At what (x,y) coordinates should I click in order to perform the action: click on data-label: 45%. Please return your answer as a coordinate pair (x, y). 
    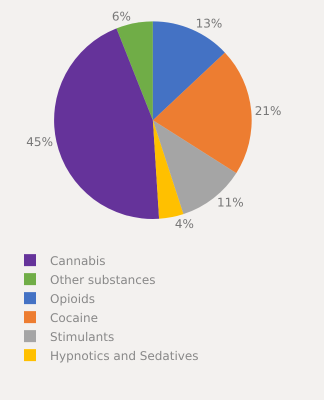
    Looking at the image, I should click on (39, 142).